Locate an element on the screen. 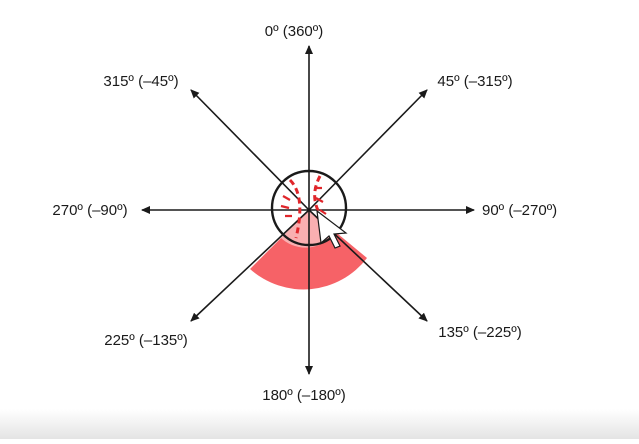  baseball-icon is located at coordinates (309, 208).